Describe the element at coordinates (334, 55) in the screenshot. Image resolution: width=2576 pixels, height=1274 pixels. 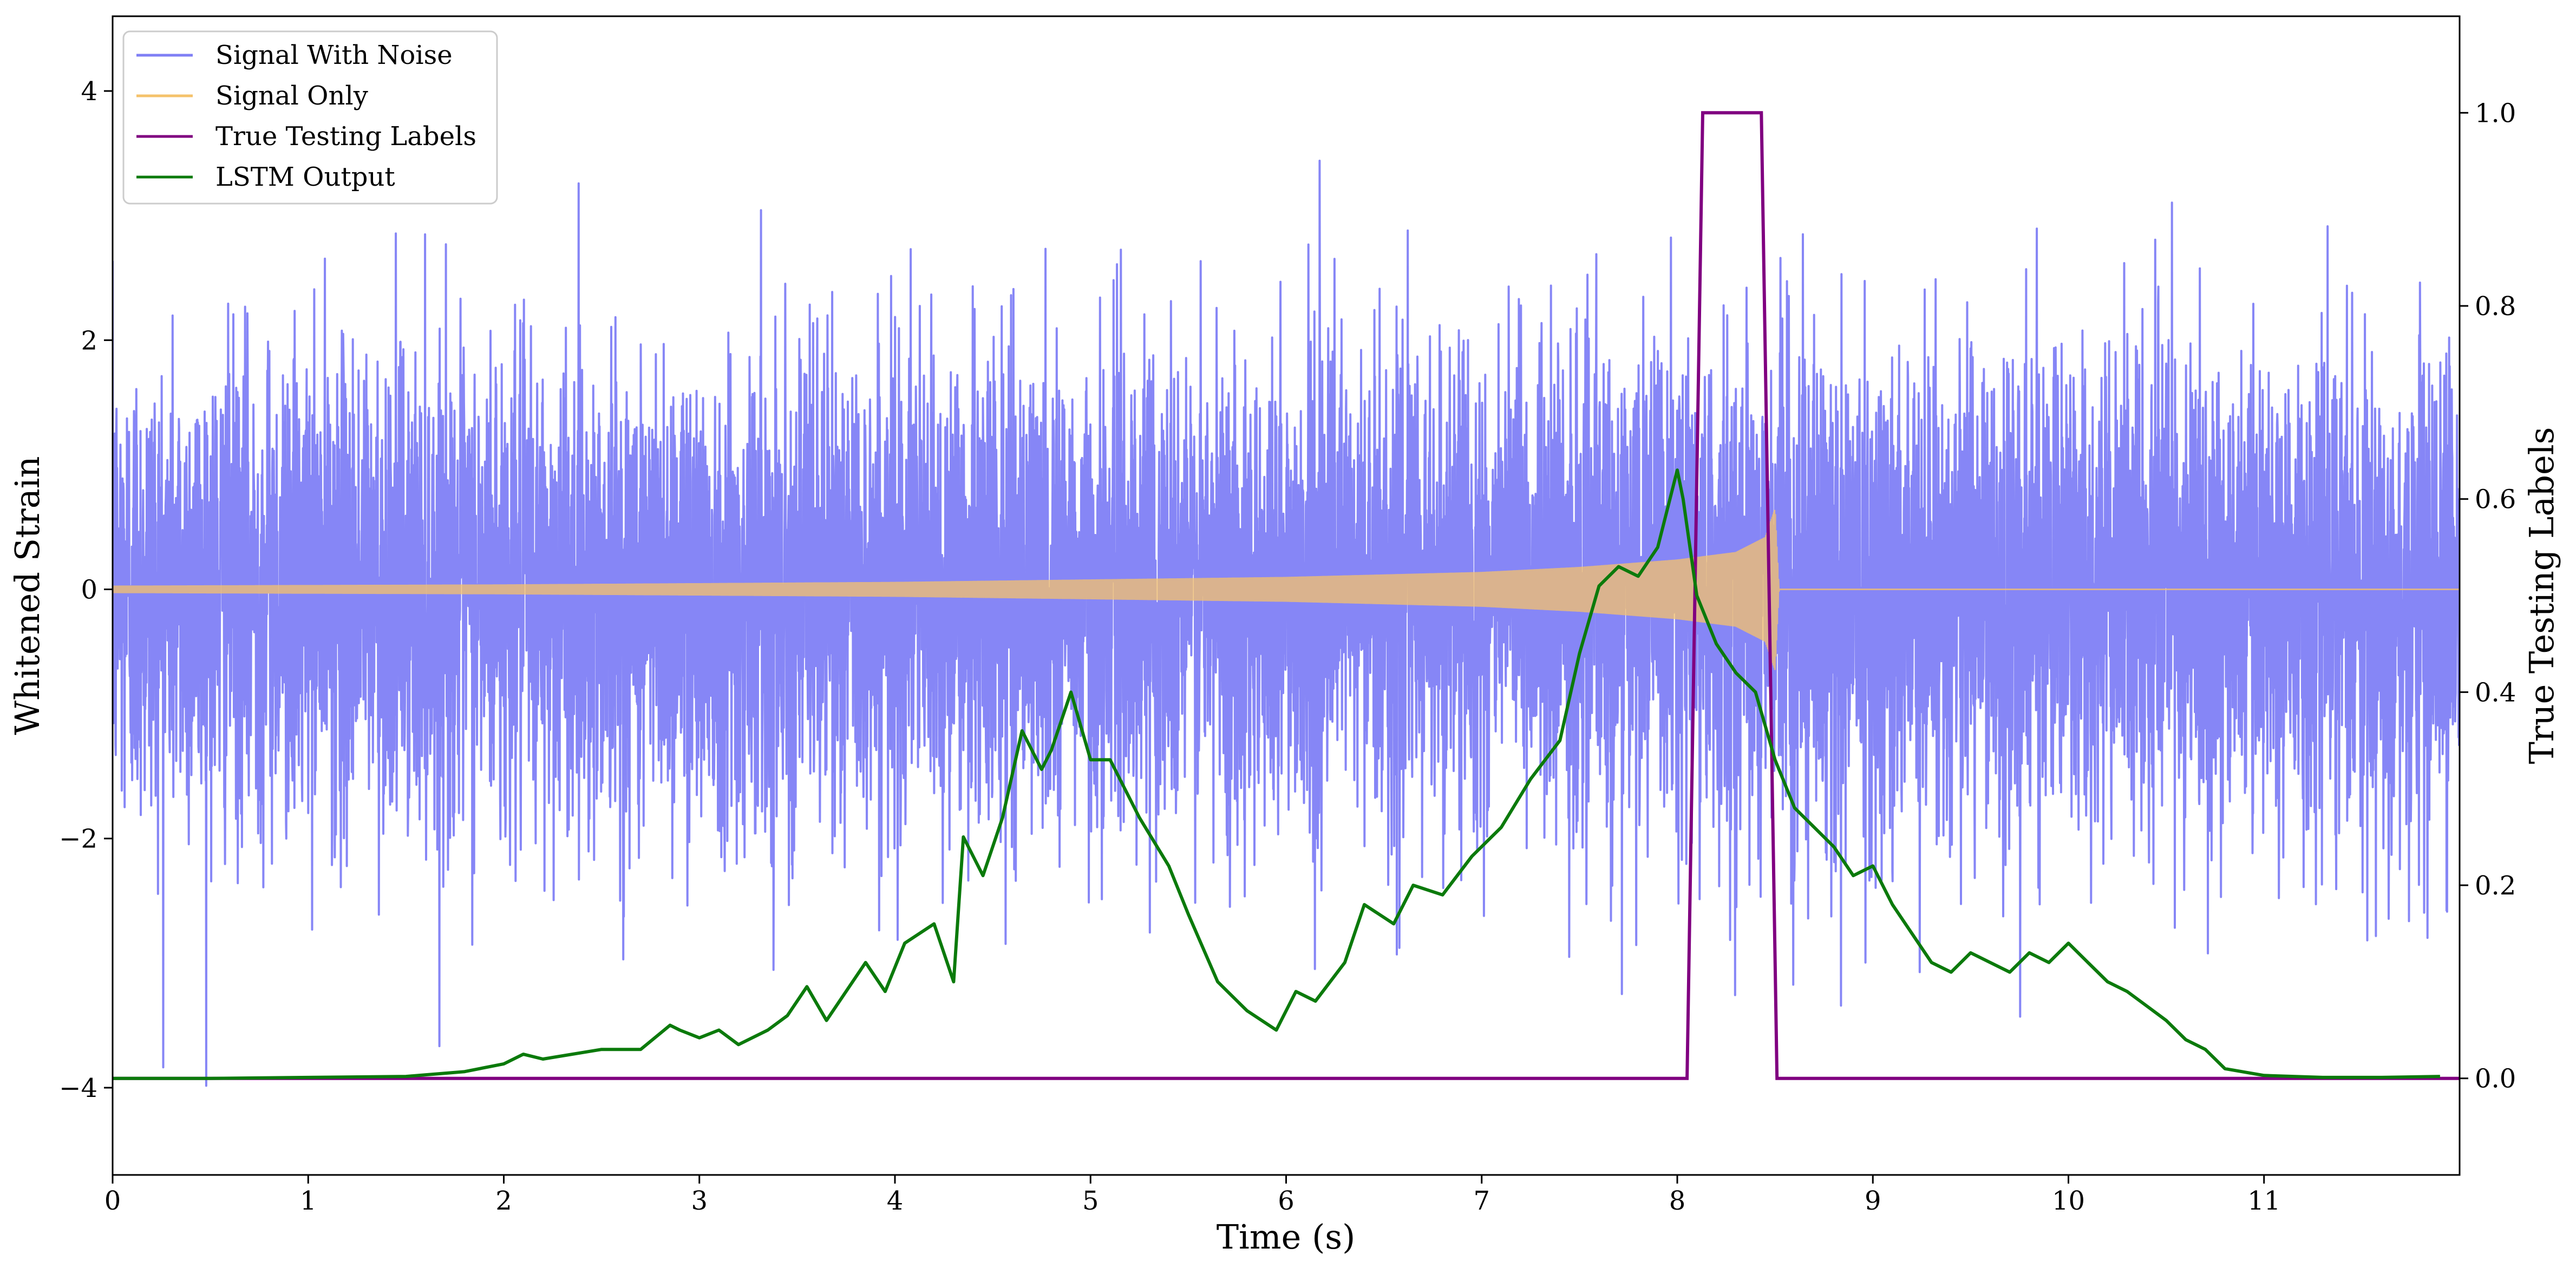
I see `legend-label-signal-with-noise: Signal With Noise` at that location.